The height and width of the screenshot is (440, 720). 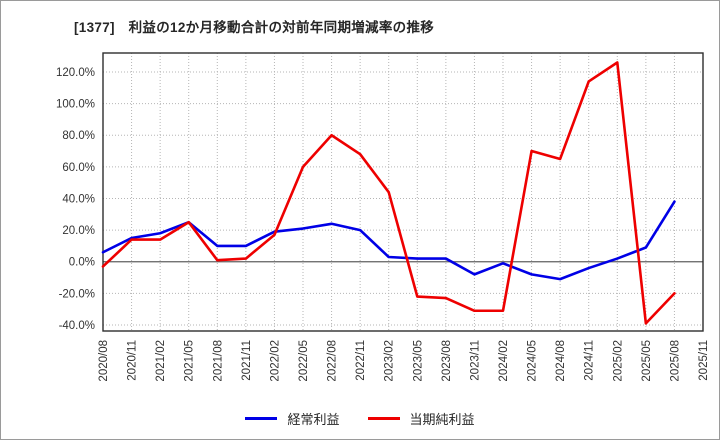 I want to click on x-tick-label: 2023/11, so click(x=475, y=360).